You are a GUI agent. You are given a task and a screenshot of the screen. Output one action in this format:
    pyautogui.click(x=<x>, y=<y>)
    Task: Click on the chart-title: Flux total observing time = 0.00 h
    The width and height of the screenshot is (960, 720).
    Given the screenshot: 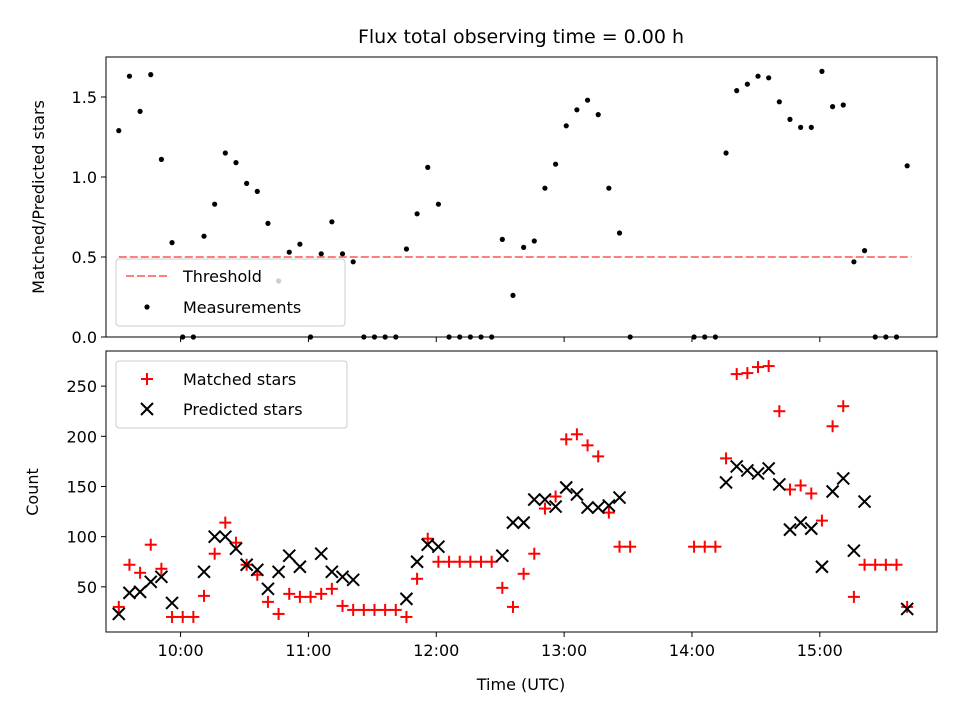 What is the action you would take?
    pyautogui.click(x=521, y=37)
    